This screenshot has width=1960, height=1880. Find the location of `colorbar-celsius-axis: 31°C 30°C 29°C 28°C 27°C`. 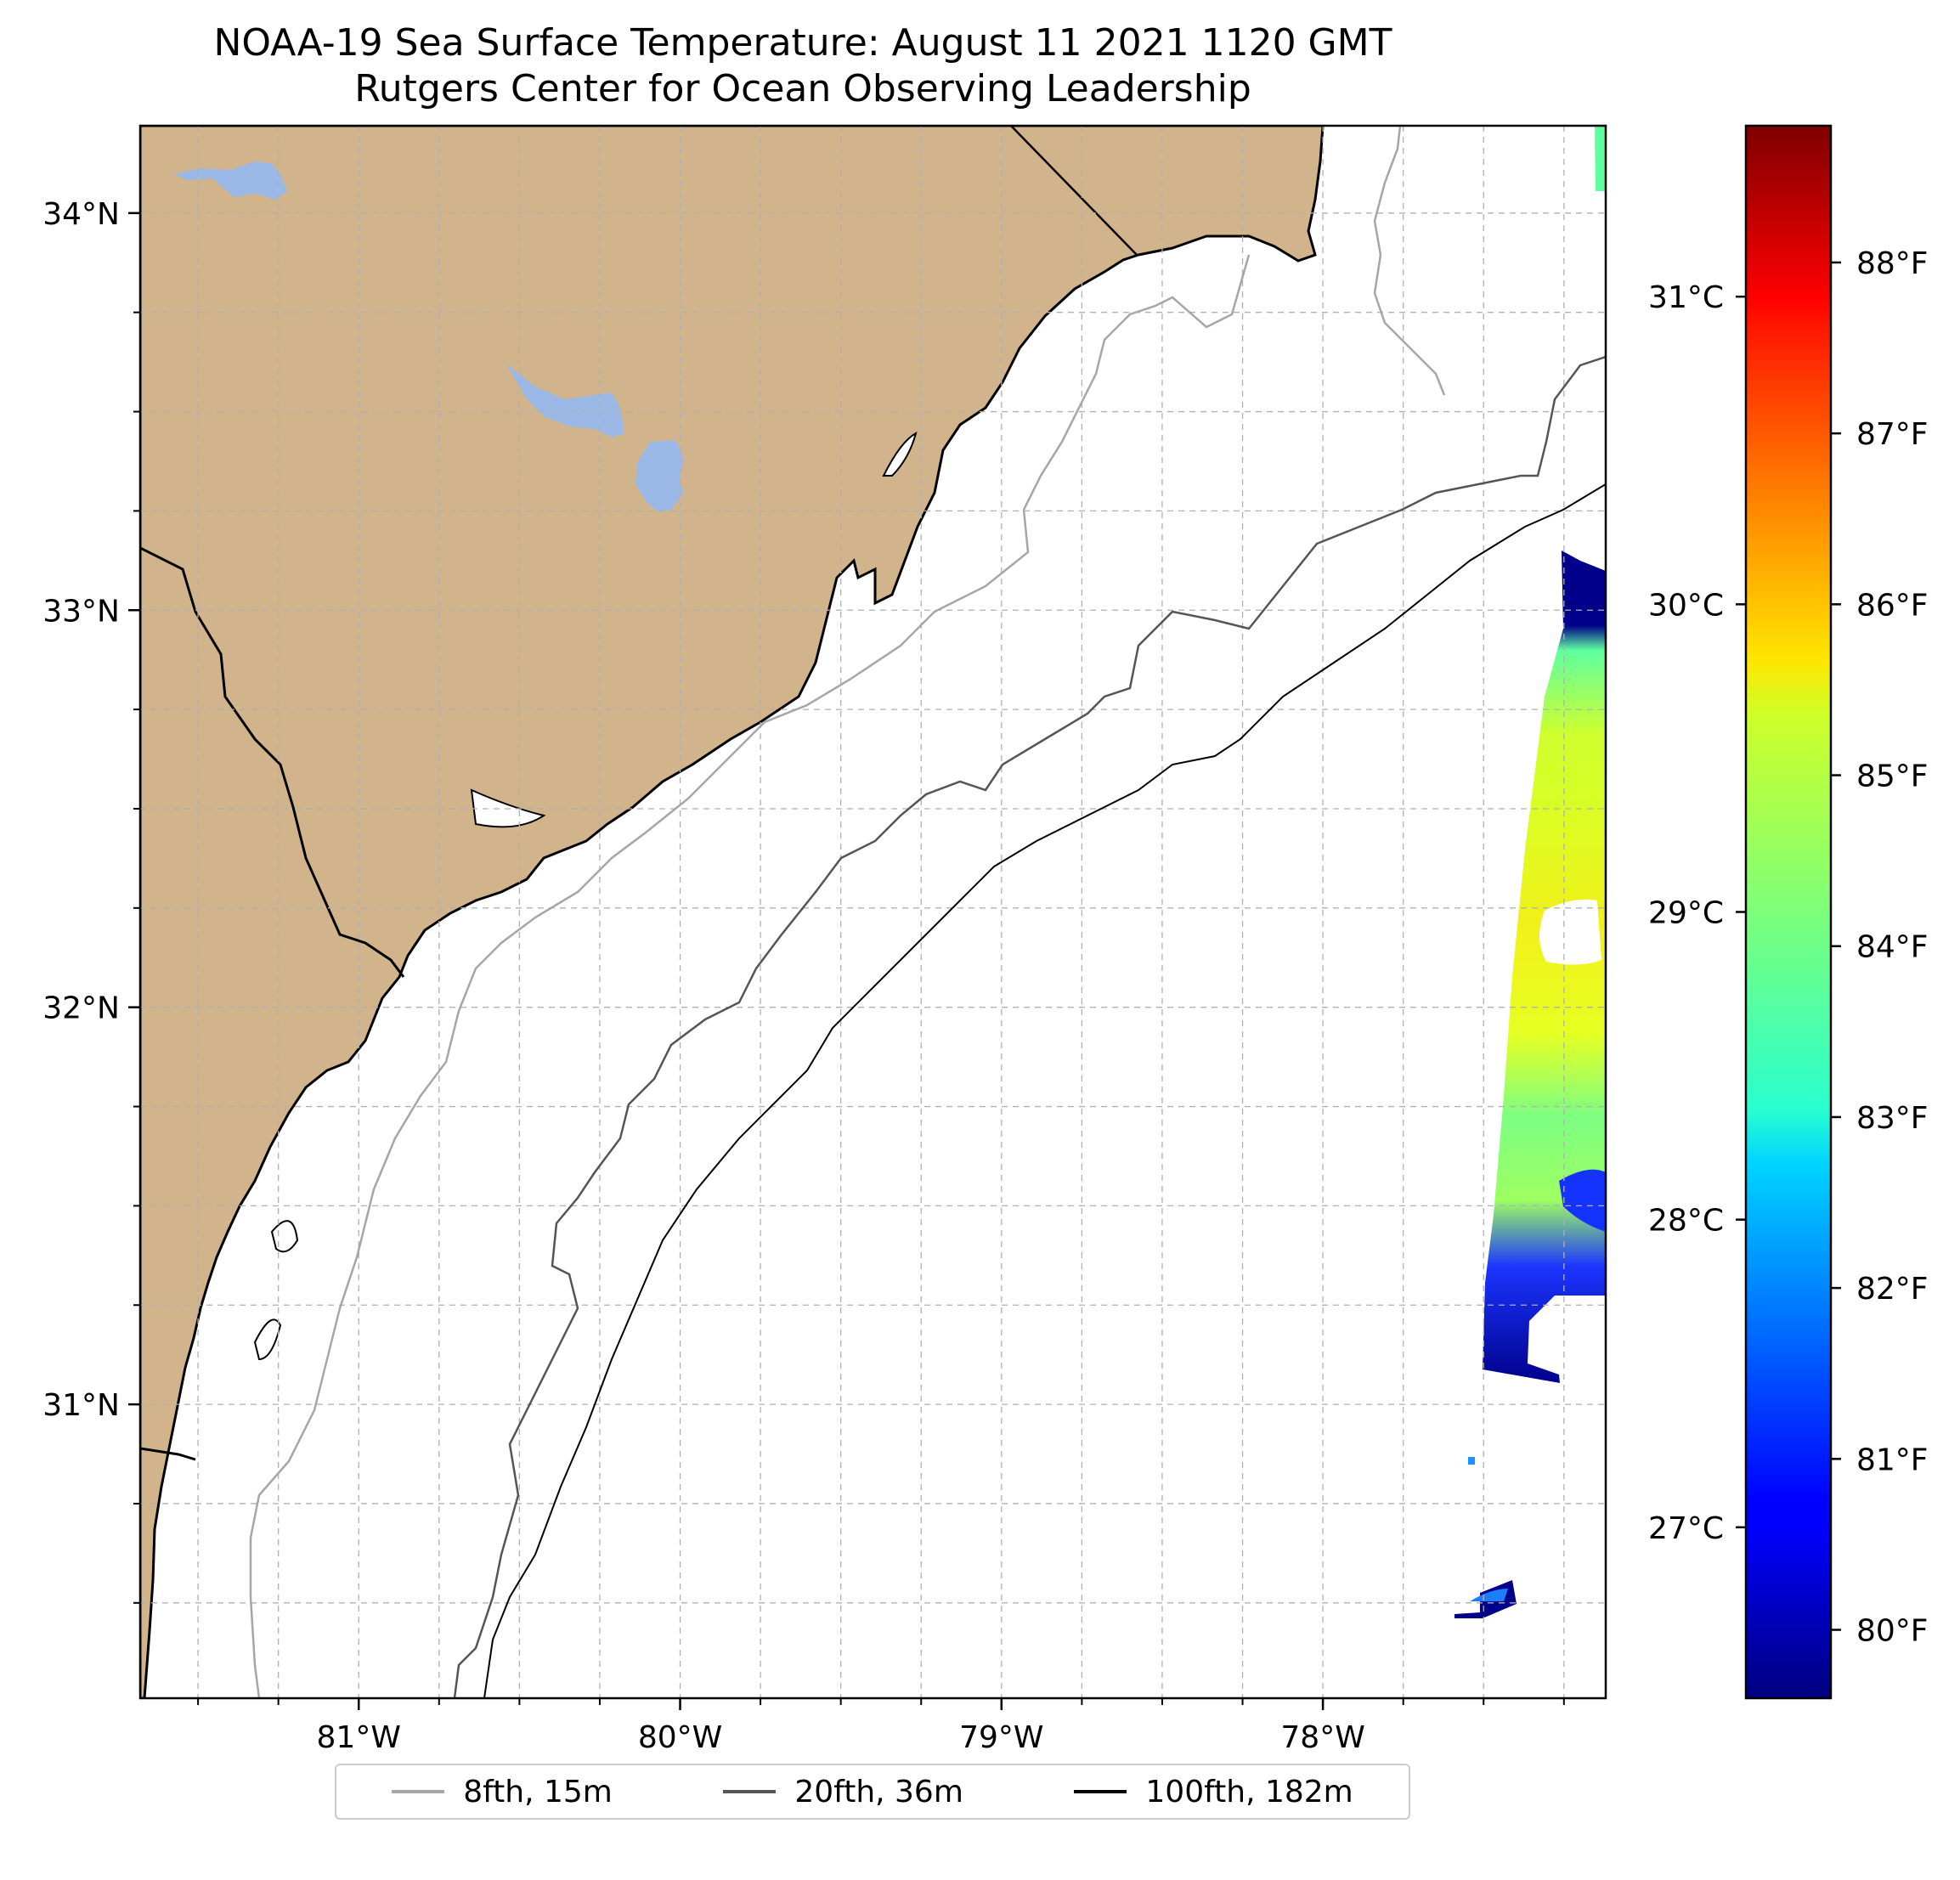

colorbar-celsius-axis: 31°C 30°C 29°C 28°C 27°C is located at coordinates (1697, 913).